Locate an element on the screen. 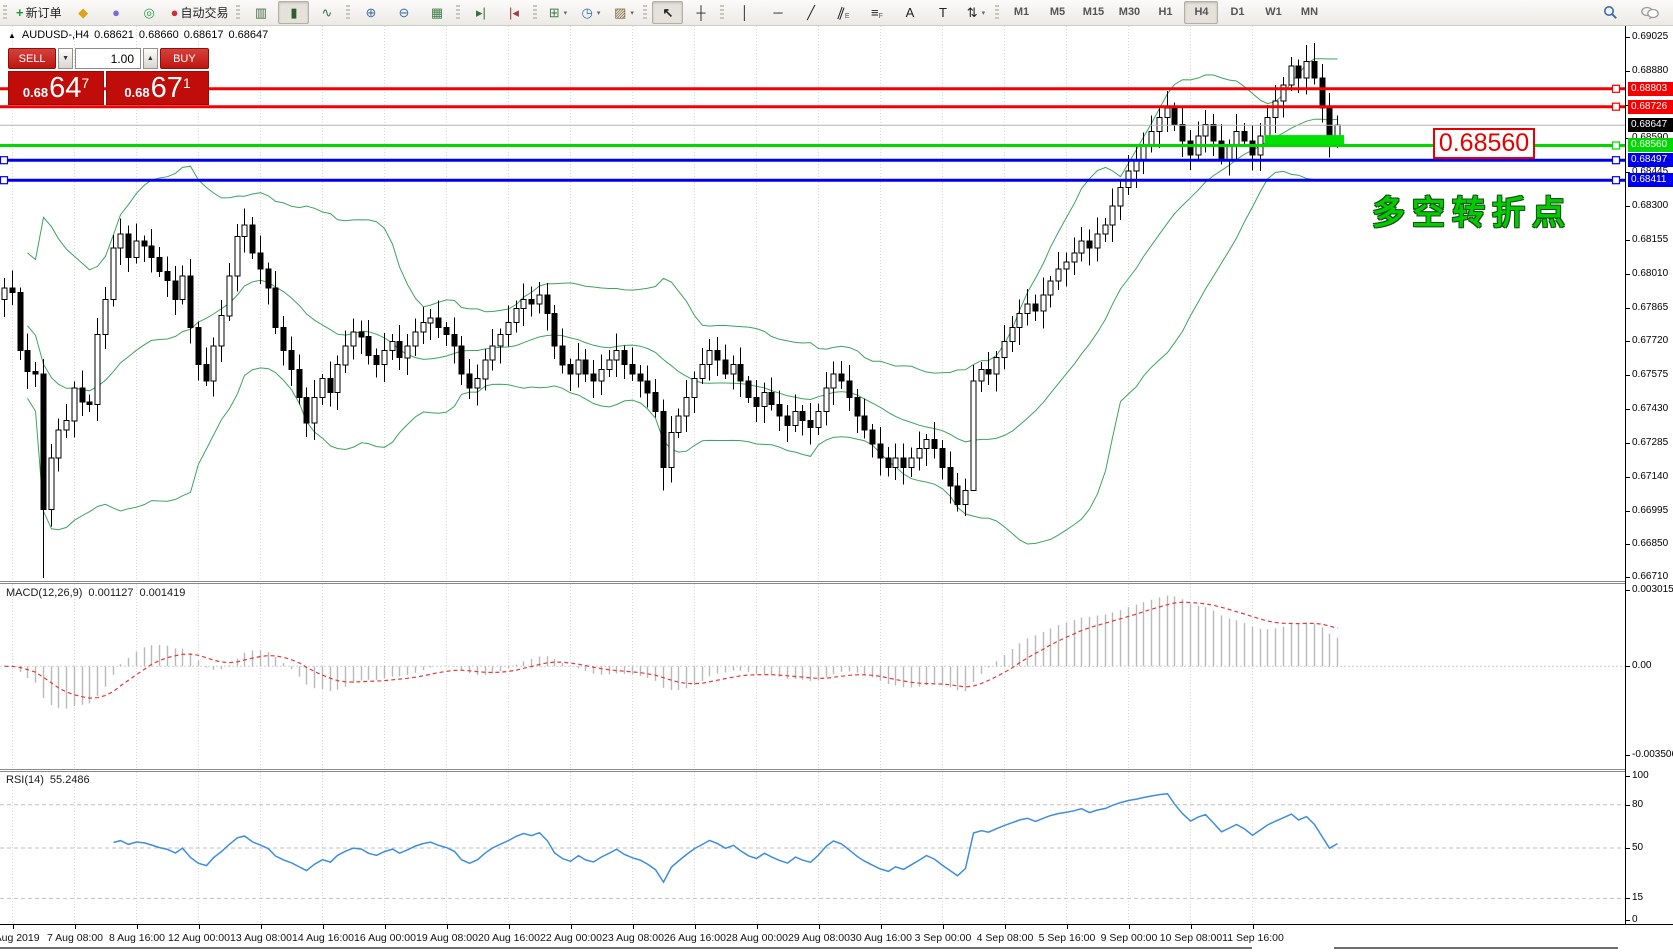 Image resolution: width=1673 pixels, height=952 pixels. trendline-button: ╱ is located at coordinates (810, 12).